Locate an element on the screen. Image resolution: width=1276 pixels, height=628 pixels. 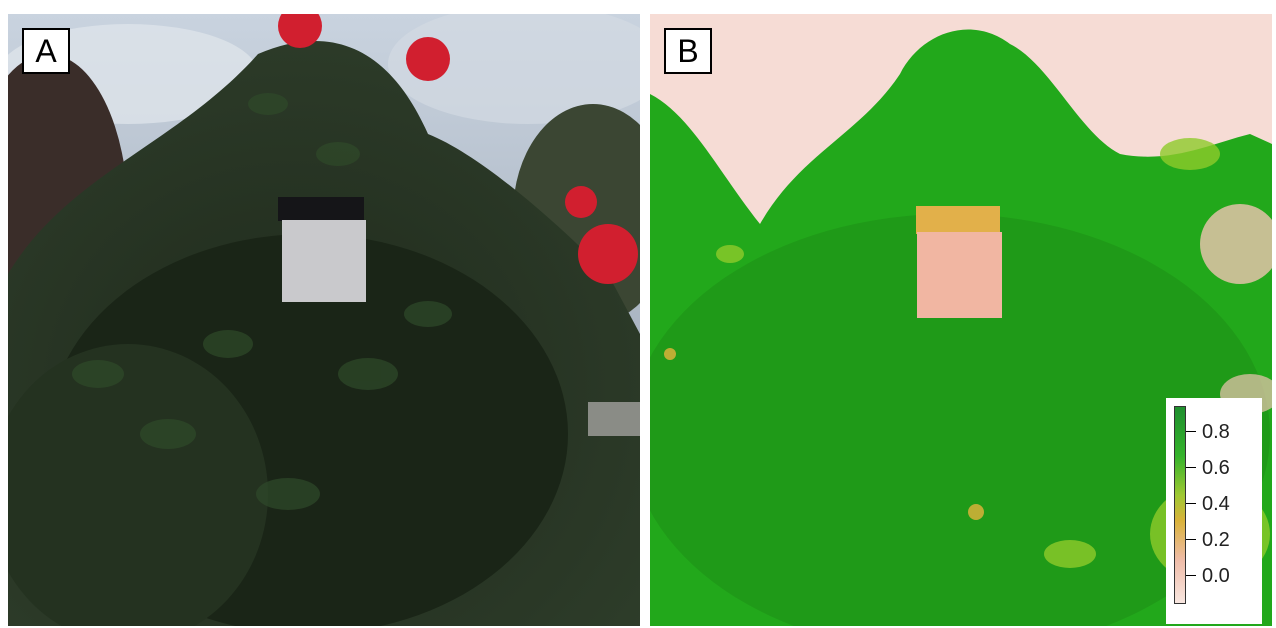
legend-label: 0.2 is located at coordinates (1216, 540).